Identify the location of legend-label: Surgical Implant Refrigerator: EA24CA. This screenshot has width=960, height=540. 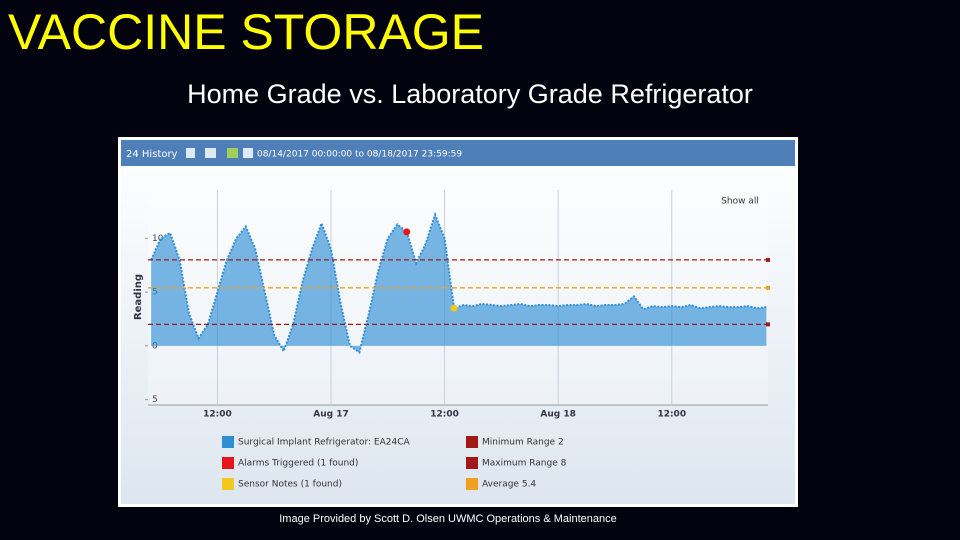
(324, 443).